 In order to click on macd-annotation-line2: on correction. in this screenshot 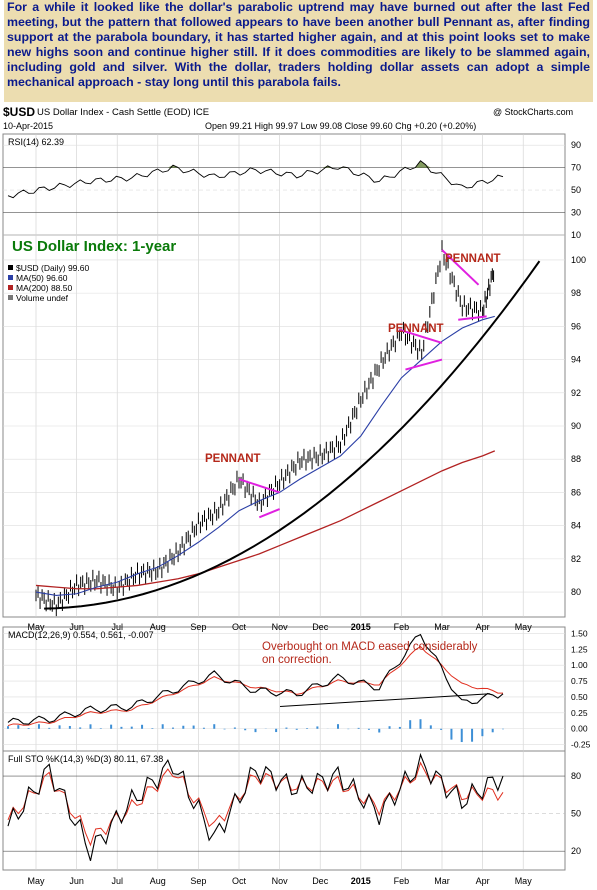, I will do `click(297, 660)`.